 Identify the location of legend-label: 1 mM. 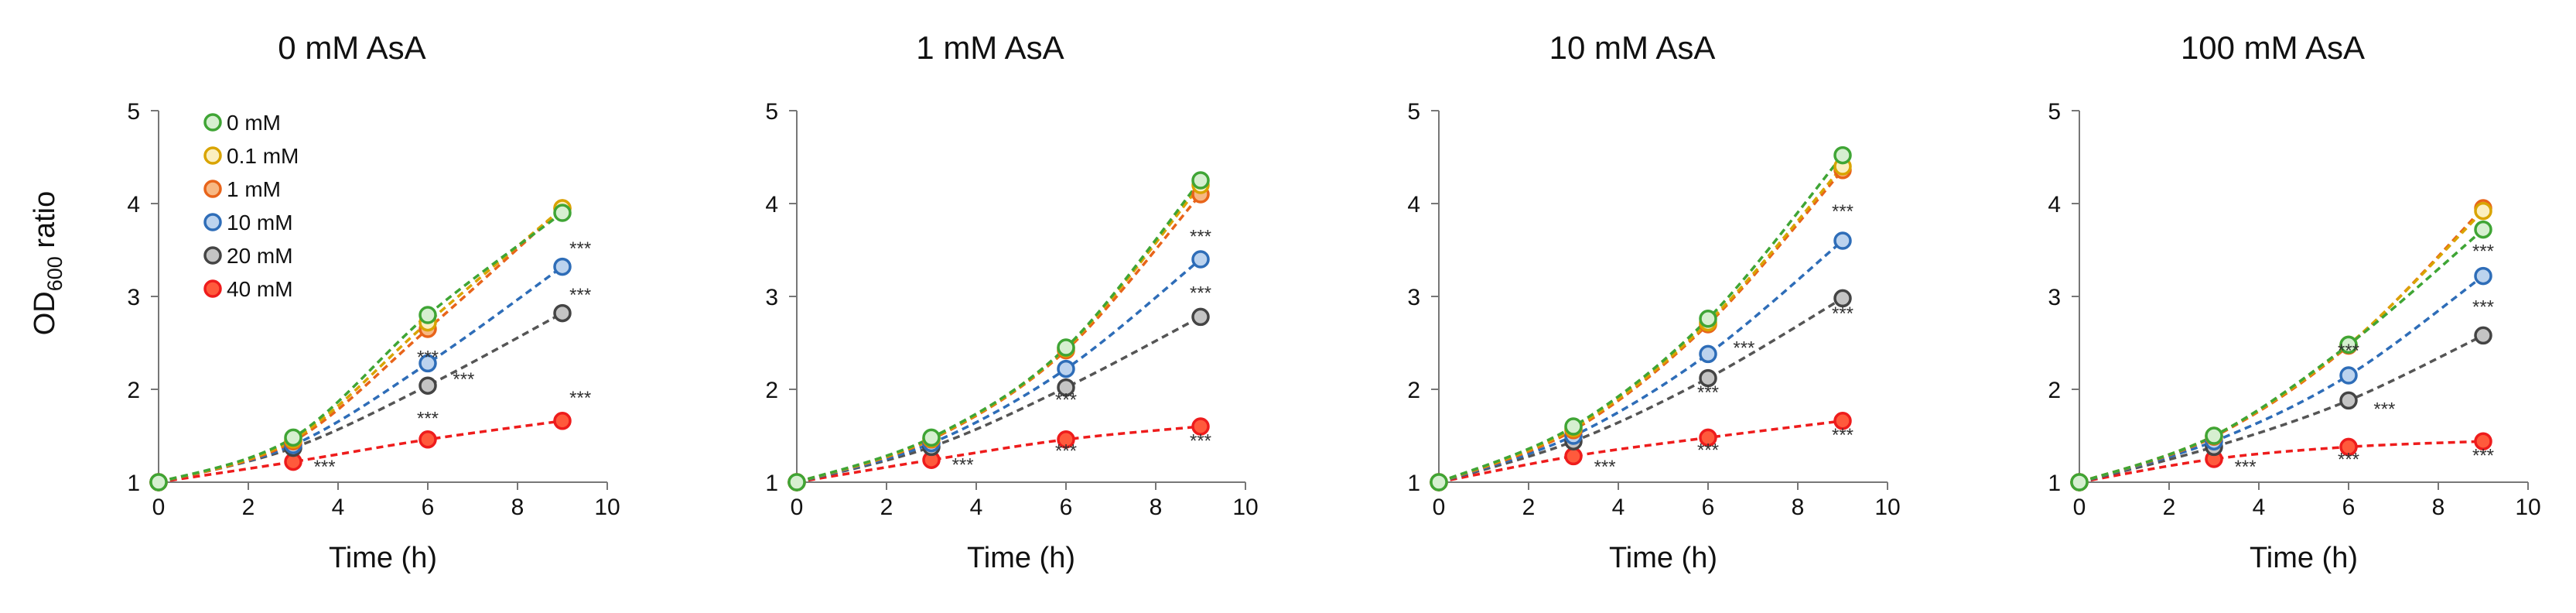
(254, 189).